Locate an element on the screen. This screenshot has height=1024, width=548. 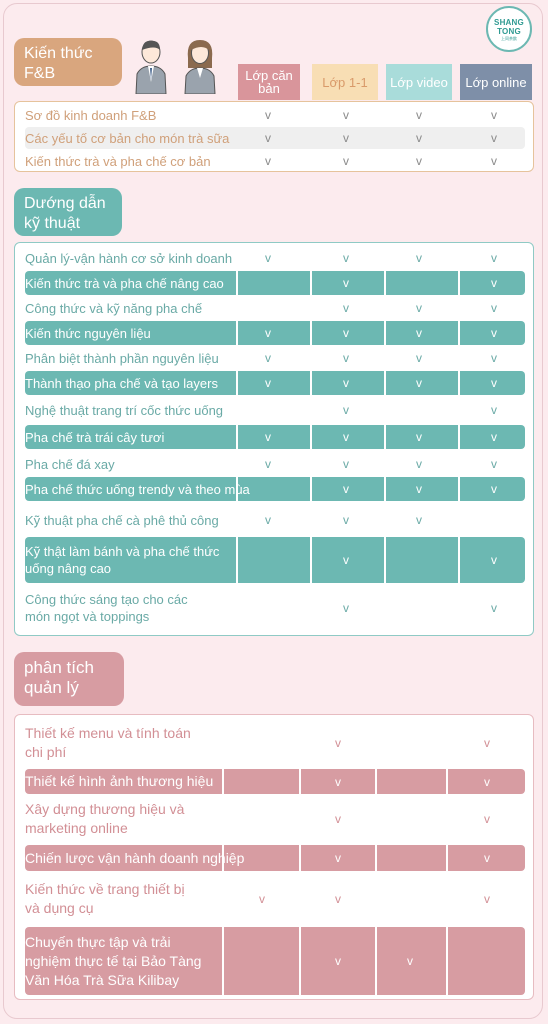
column-header-video: Lớp video is located at coordinates (419, 82).